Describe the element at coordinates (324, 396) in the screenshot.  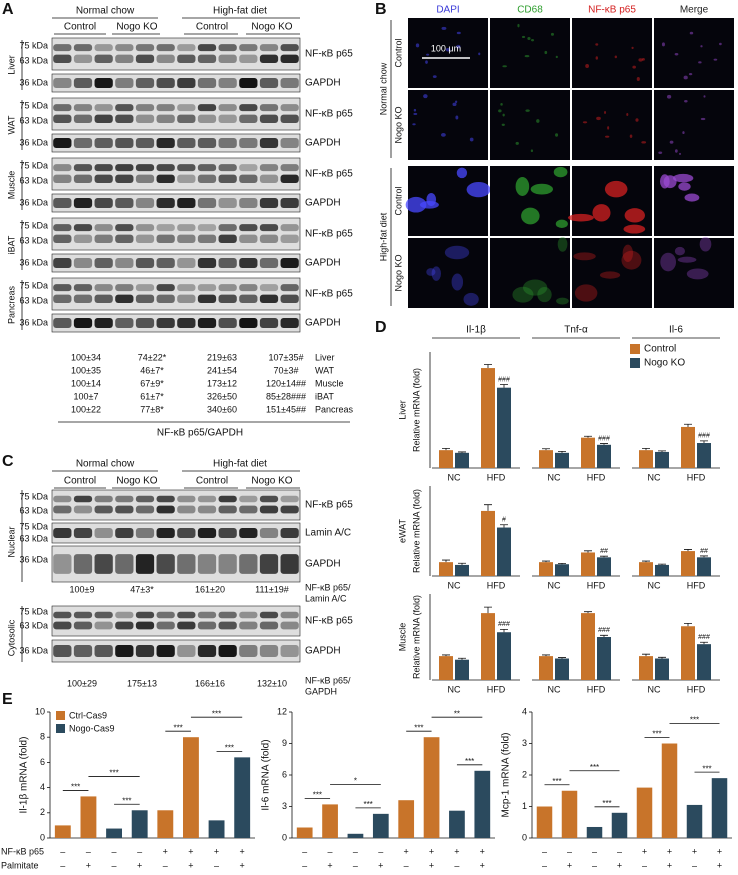
I see `quant-tissue: iBAT` at that location.